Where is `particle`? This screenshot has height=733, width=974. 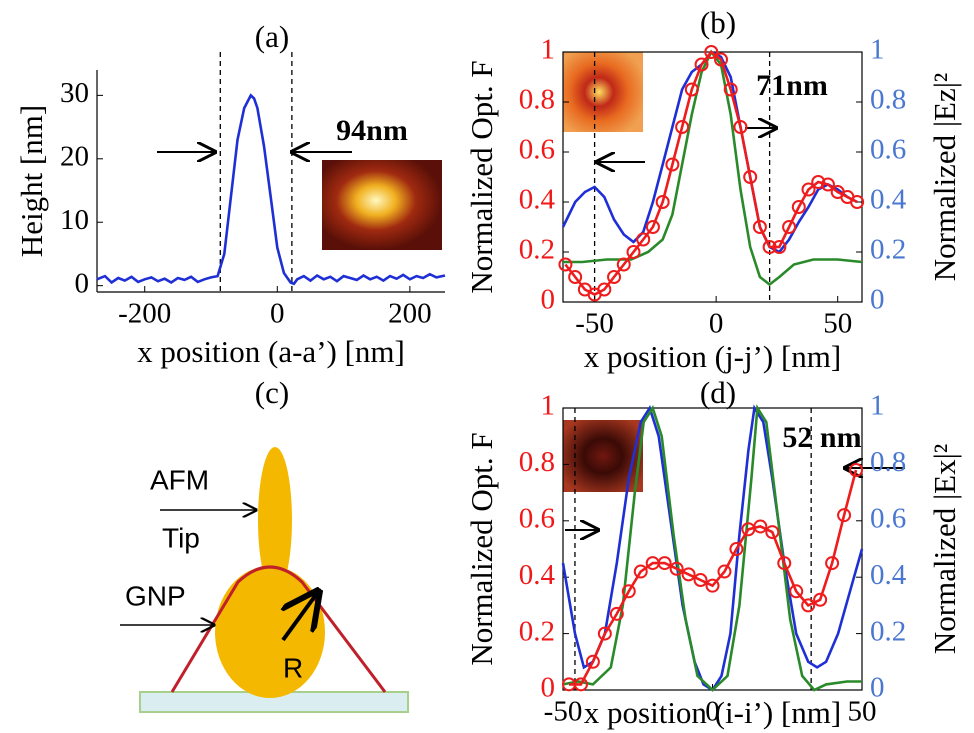 particle is located at coordinates (270, 632).